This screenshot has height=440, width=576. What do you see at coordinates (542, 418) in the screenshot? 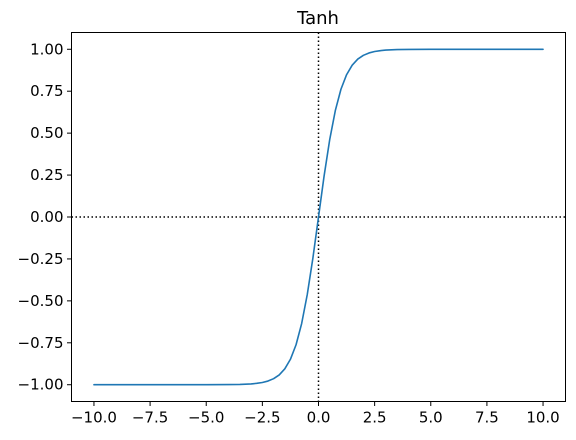
I see `x-tick-label: 10.0` at bounding box center [542, 418].